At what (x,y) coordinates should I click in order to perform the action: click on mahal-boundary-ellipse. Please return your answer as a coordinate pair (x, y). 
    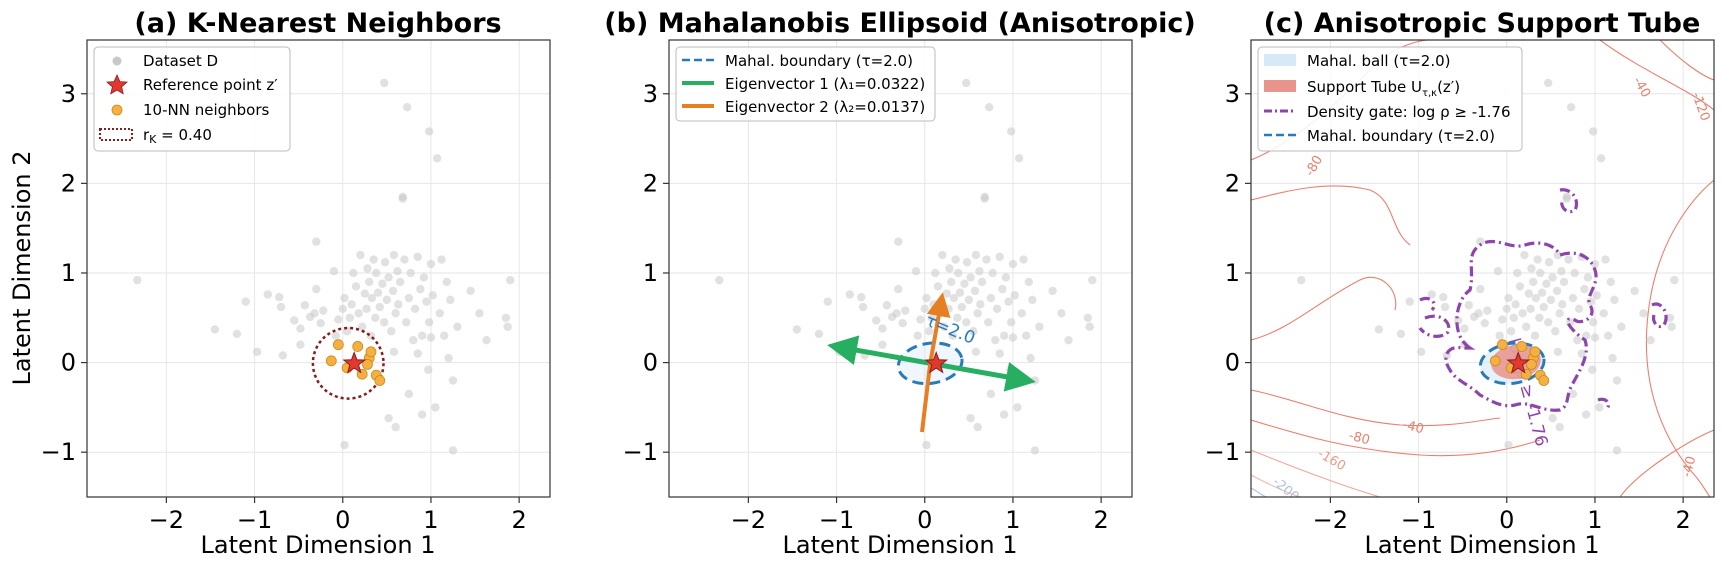
    Looking at the image, I should click on (1512, 363).